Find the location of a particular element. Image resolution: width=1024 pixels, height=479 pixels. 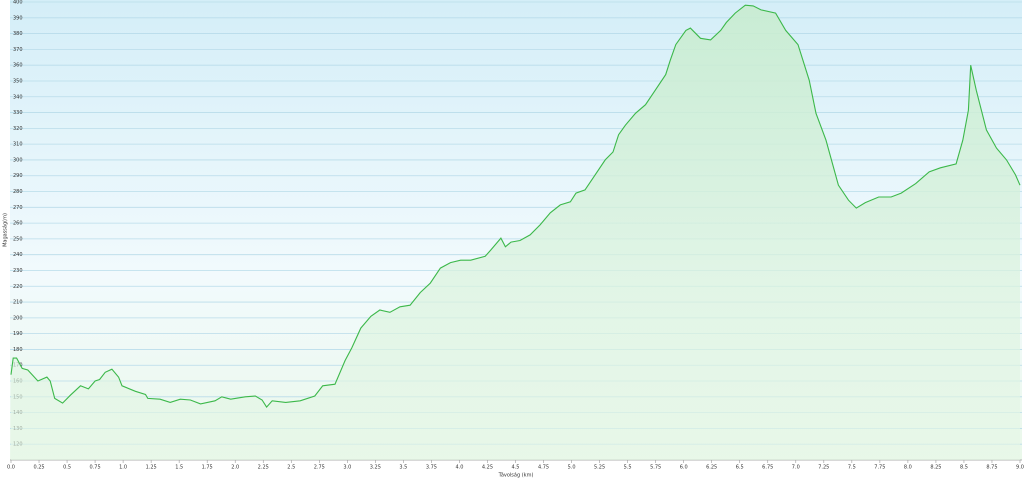

x-tick-label: 1.75 is located at coordinates (207, 468).